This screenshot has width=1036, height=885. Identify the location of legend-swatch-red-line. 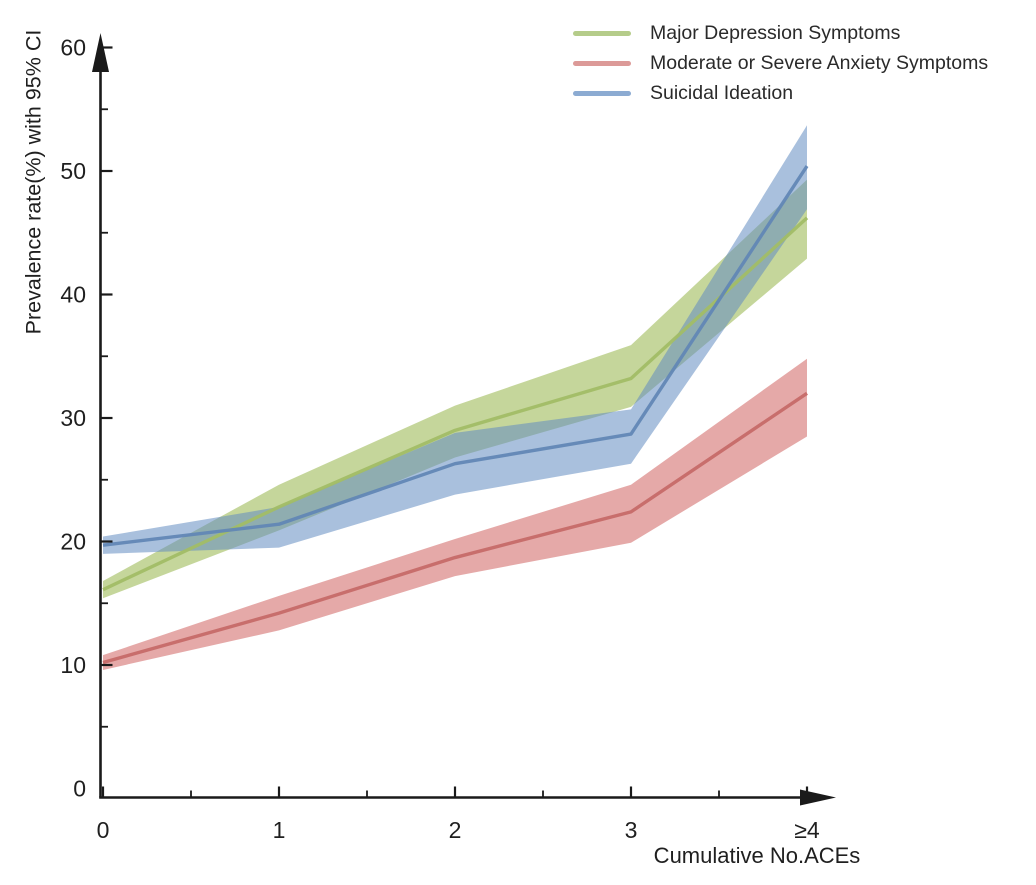
(602, 63).